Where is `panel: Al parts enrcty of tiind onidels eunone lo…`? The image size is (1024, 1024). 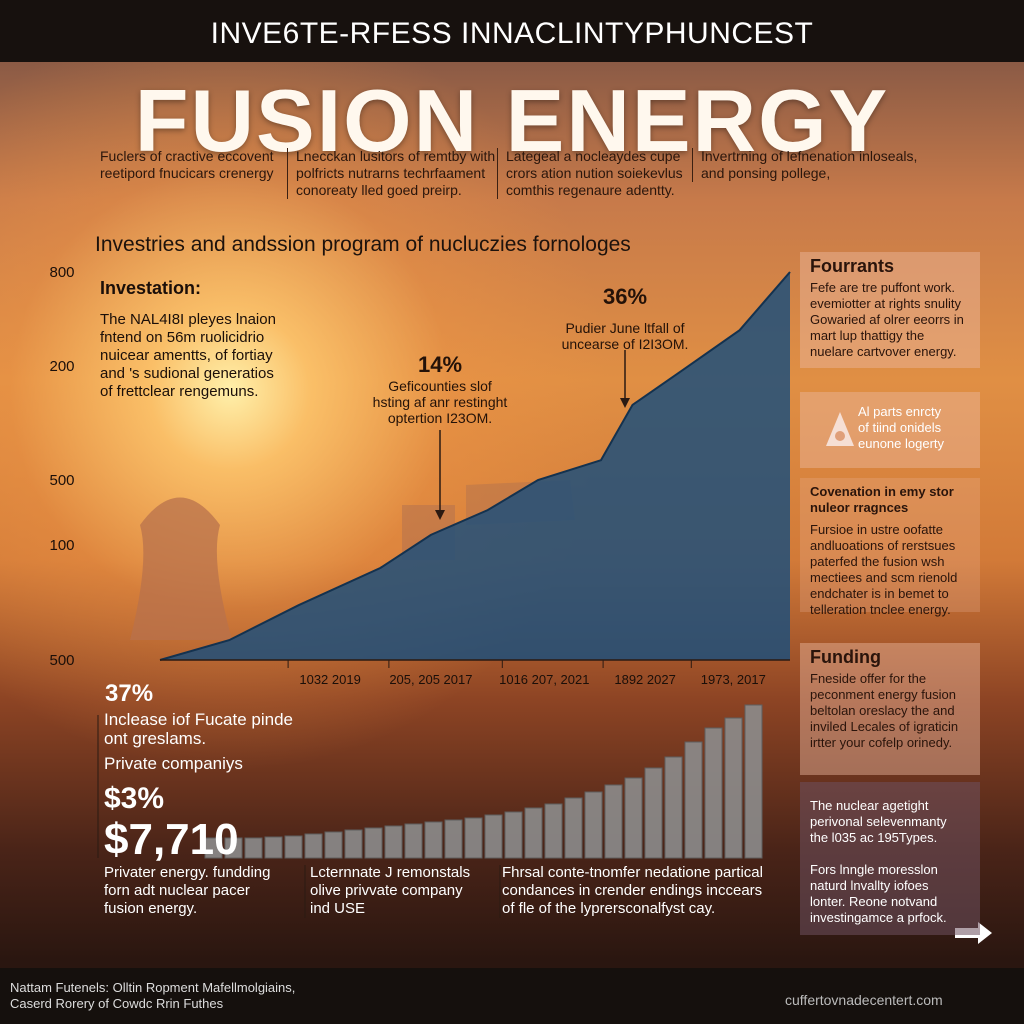 panel: Al parts enrcty of tiind onidels eunone lo… is located at coordinates (890, 430).